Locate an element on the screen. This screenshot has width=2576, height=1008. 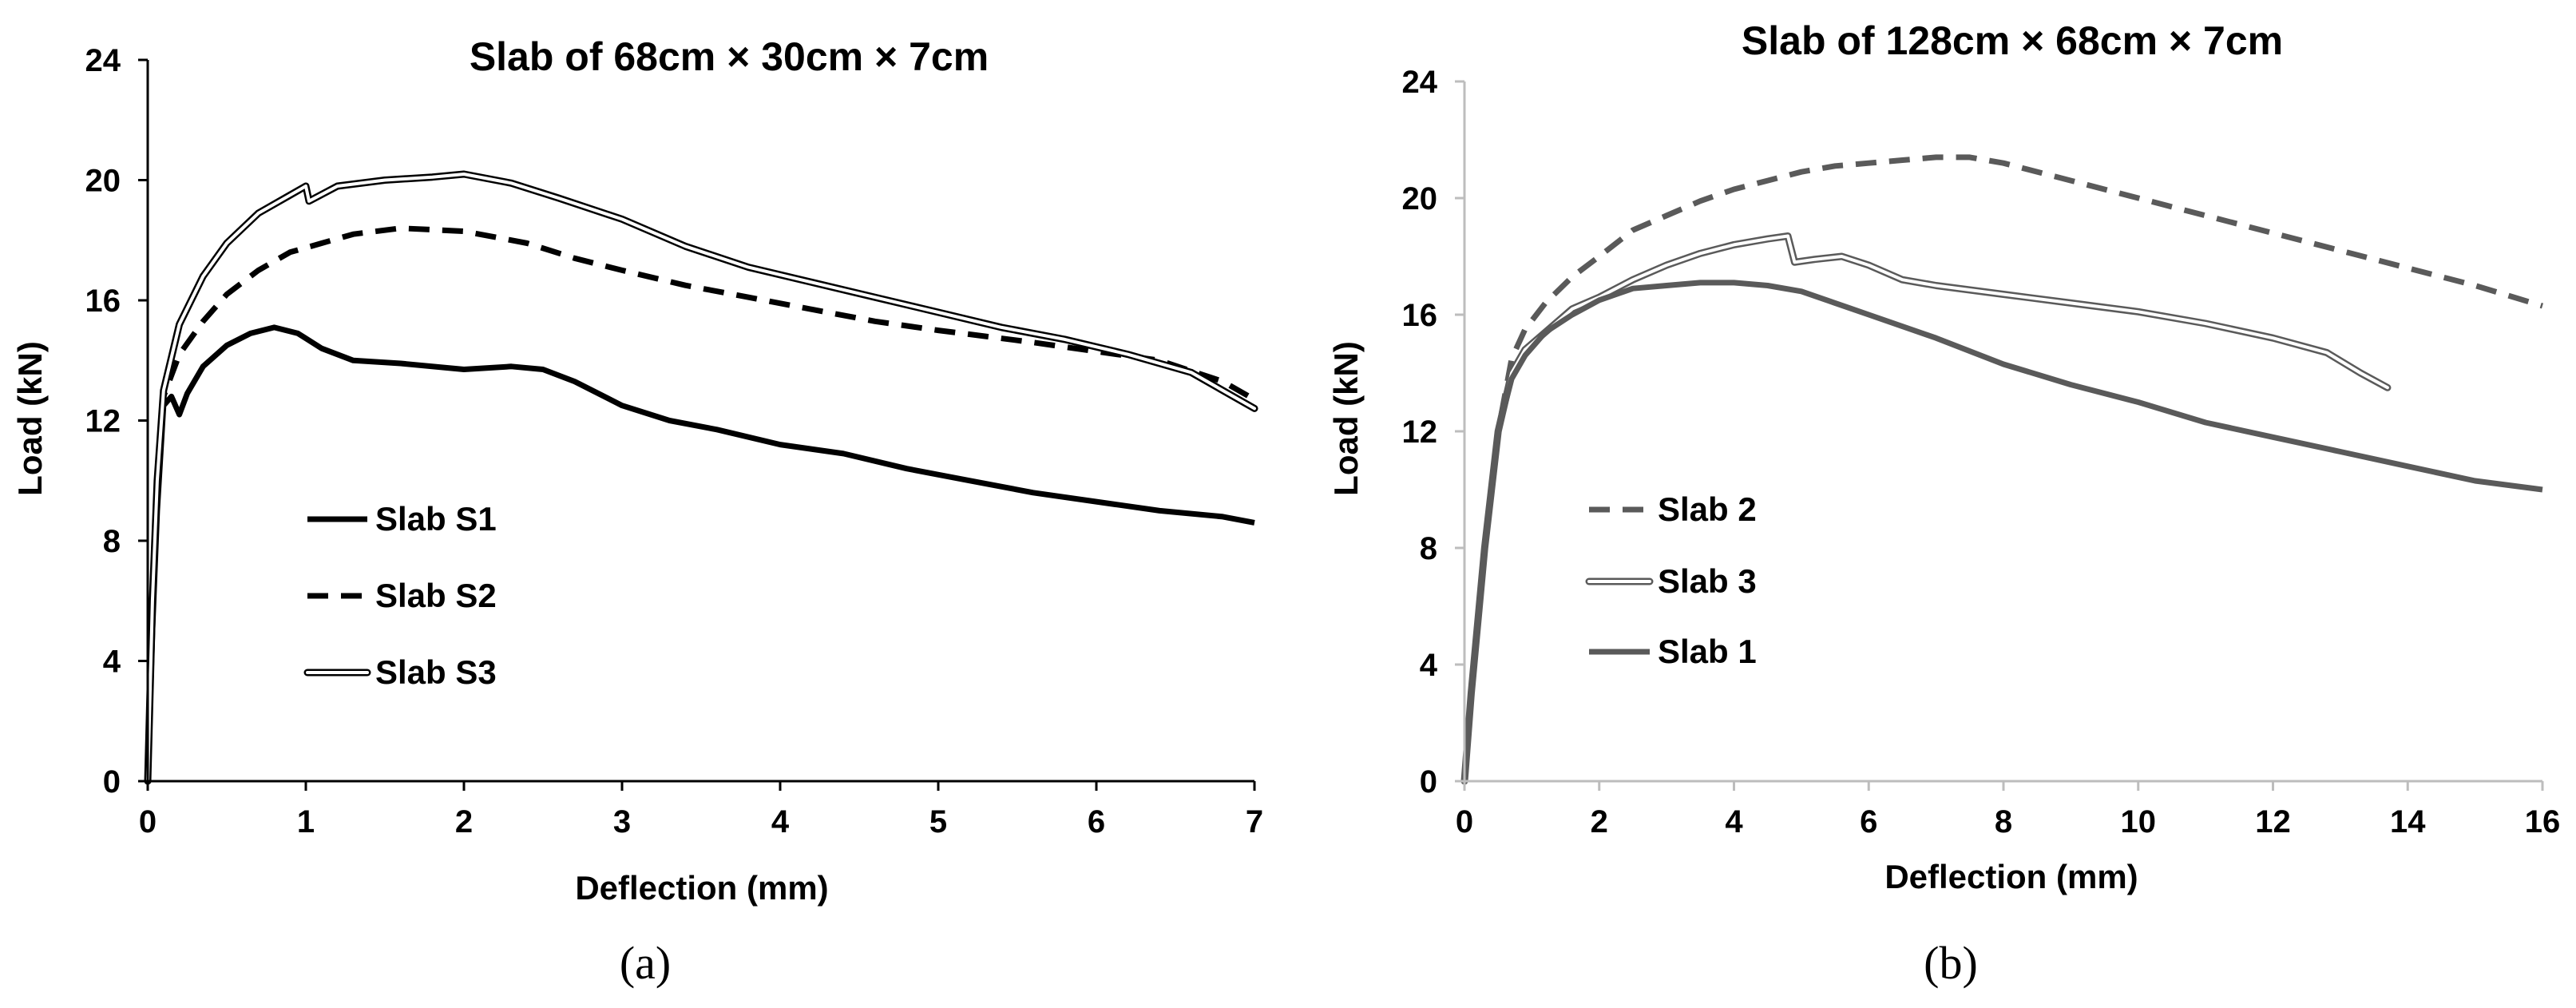
legend-b-label-slab-2: Slab 2 is located at coordinates (1707, 509).